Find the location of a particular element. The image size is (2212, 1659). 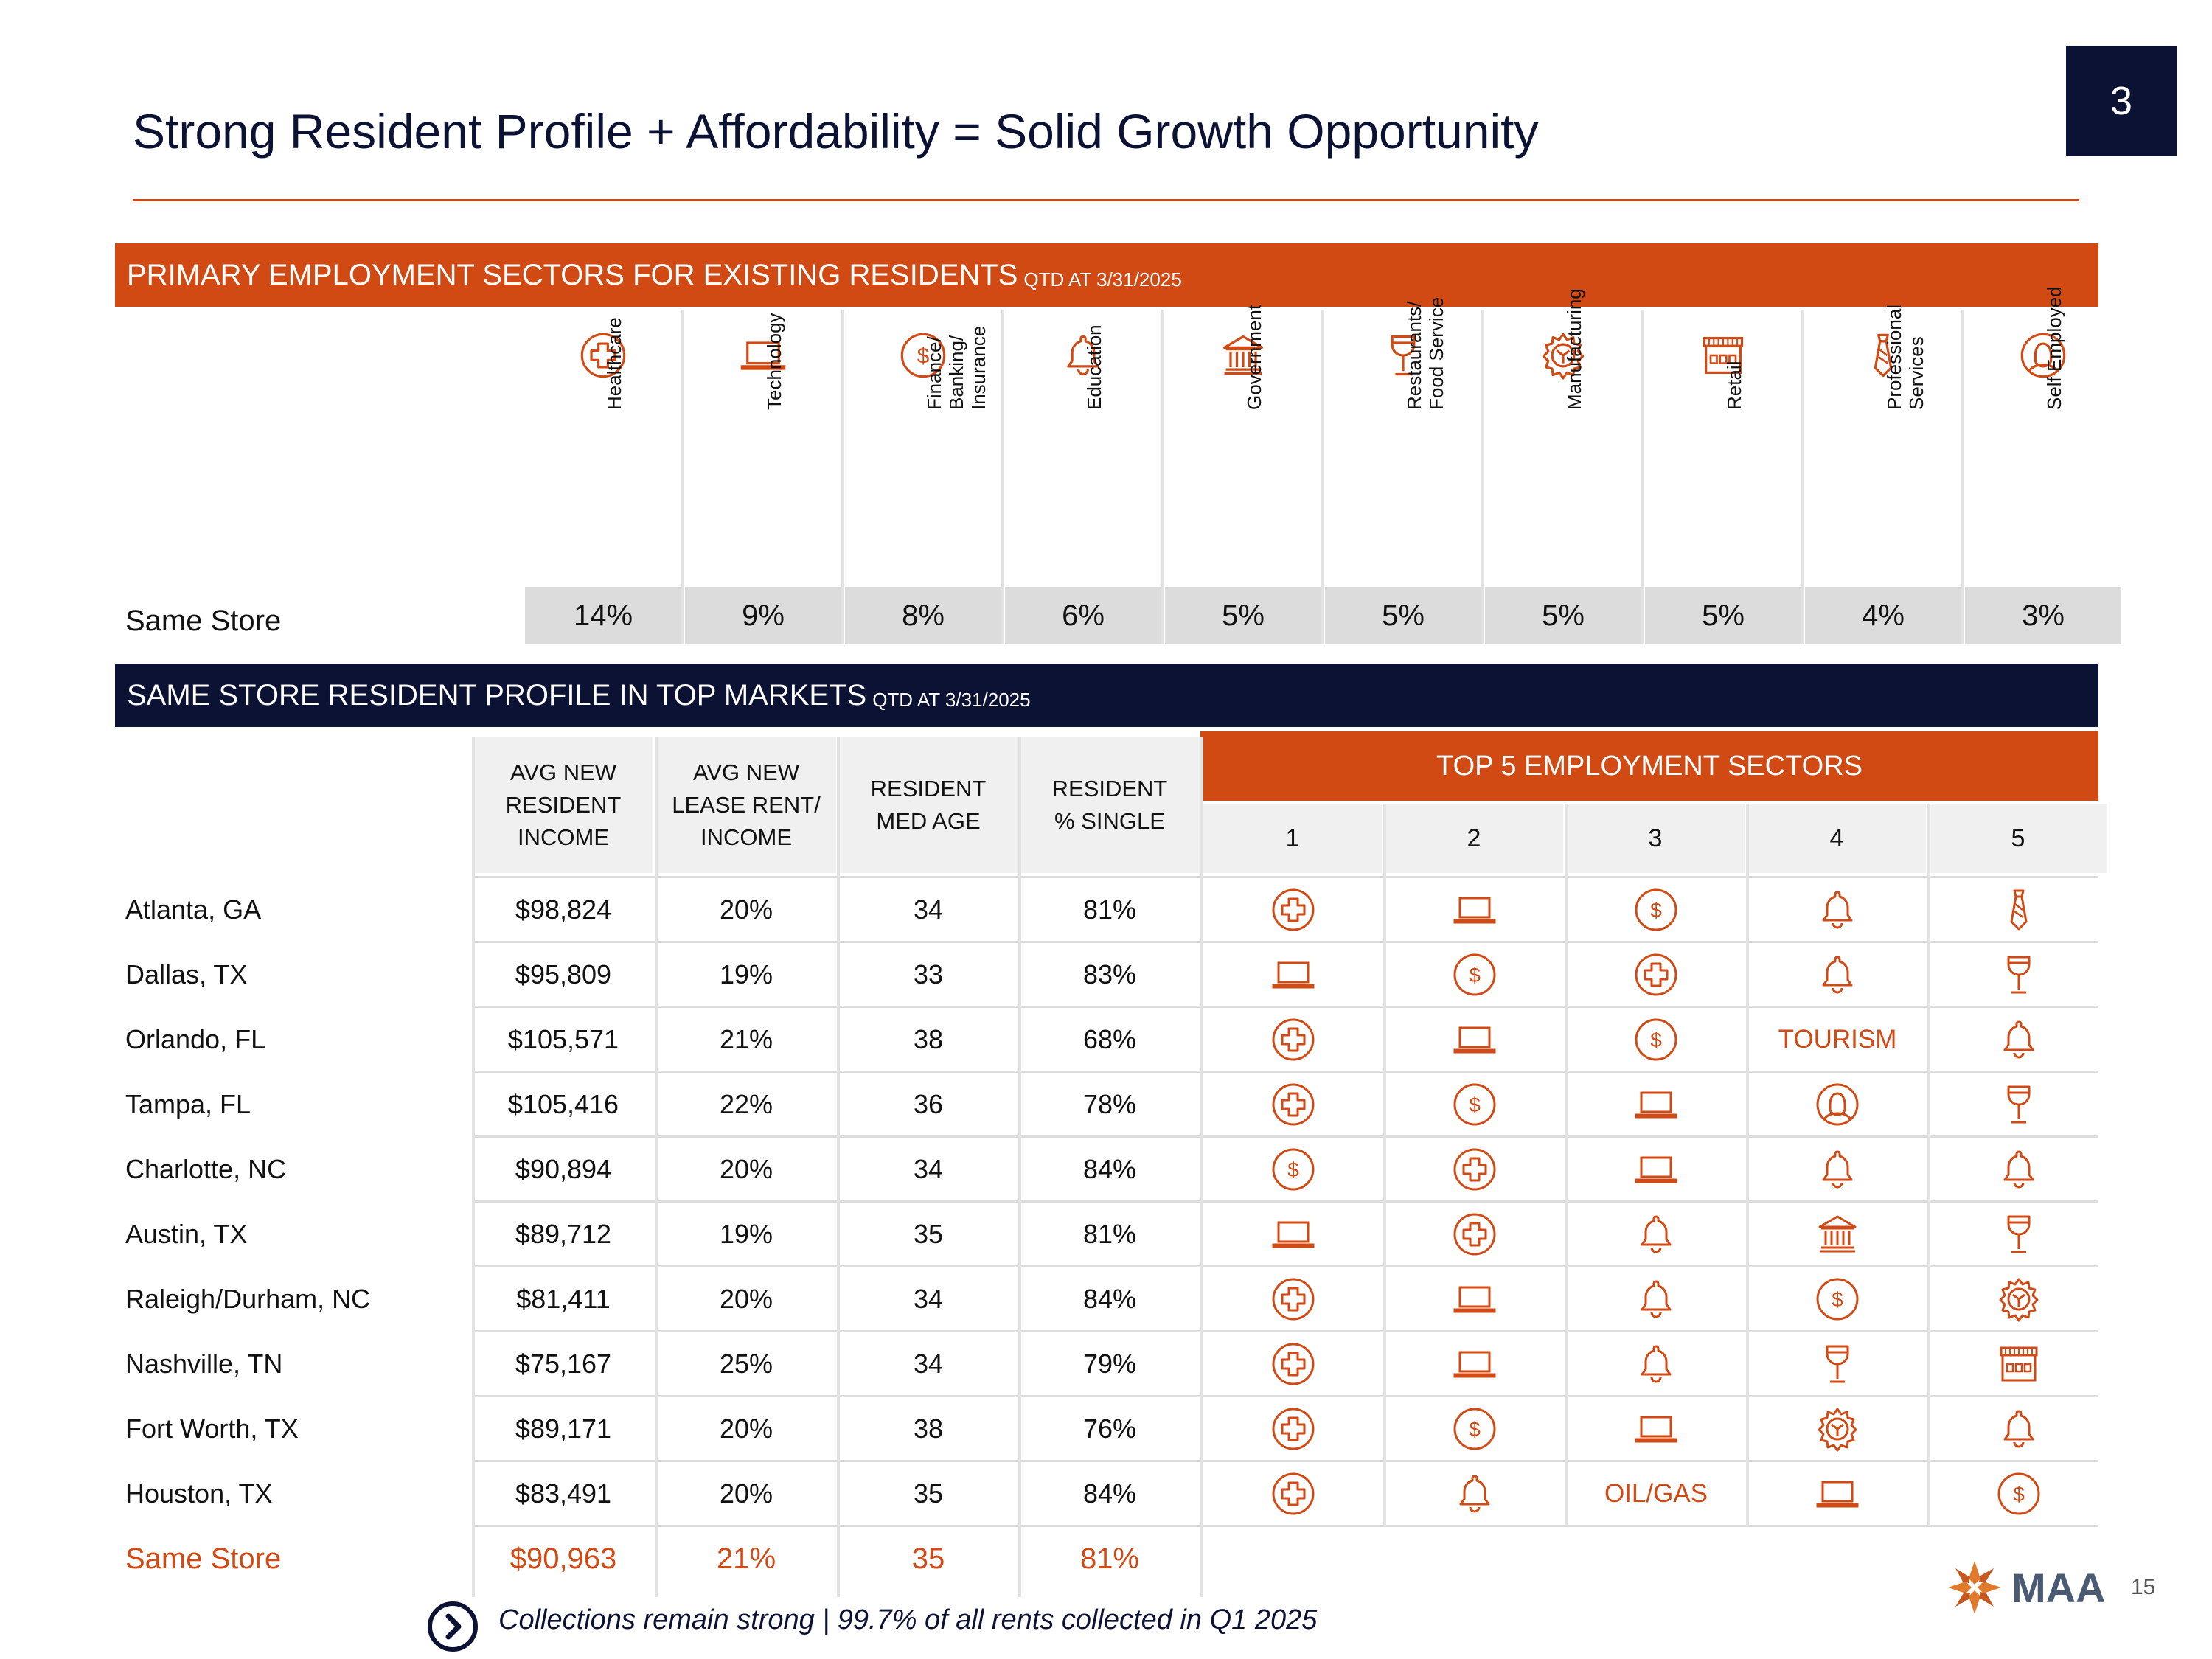

sector-column: Government is located at coordinates (1243, 443).